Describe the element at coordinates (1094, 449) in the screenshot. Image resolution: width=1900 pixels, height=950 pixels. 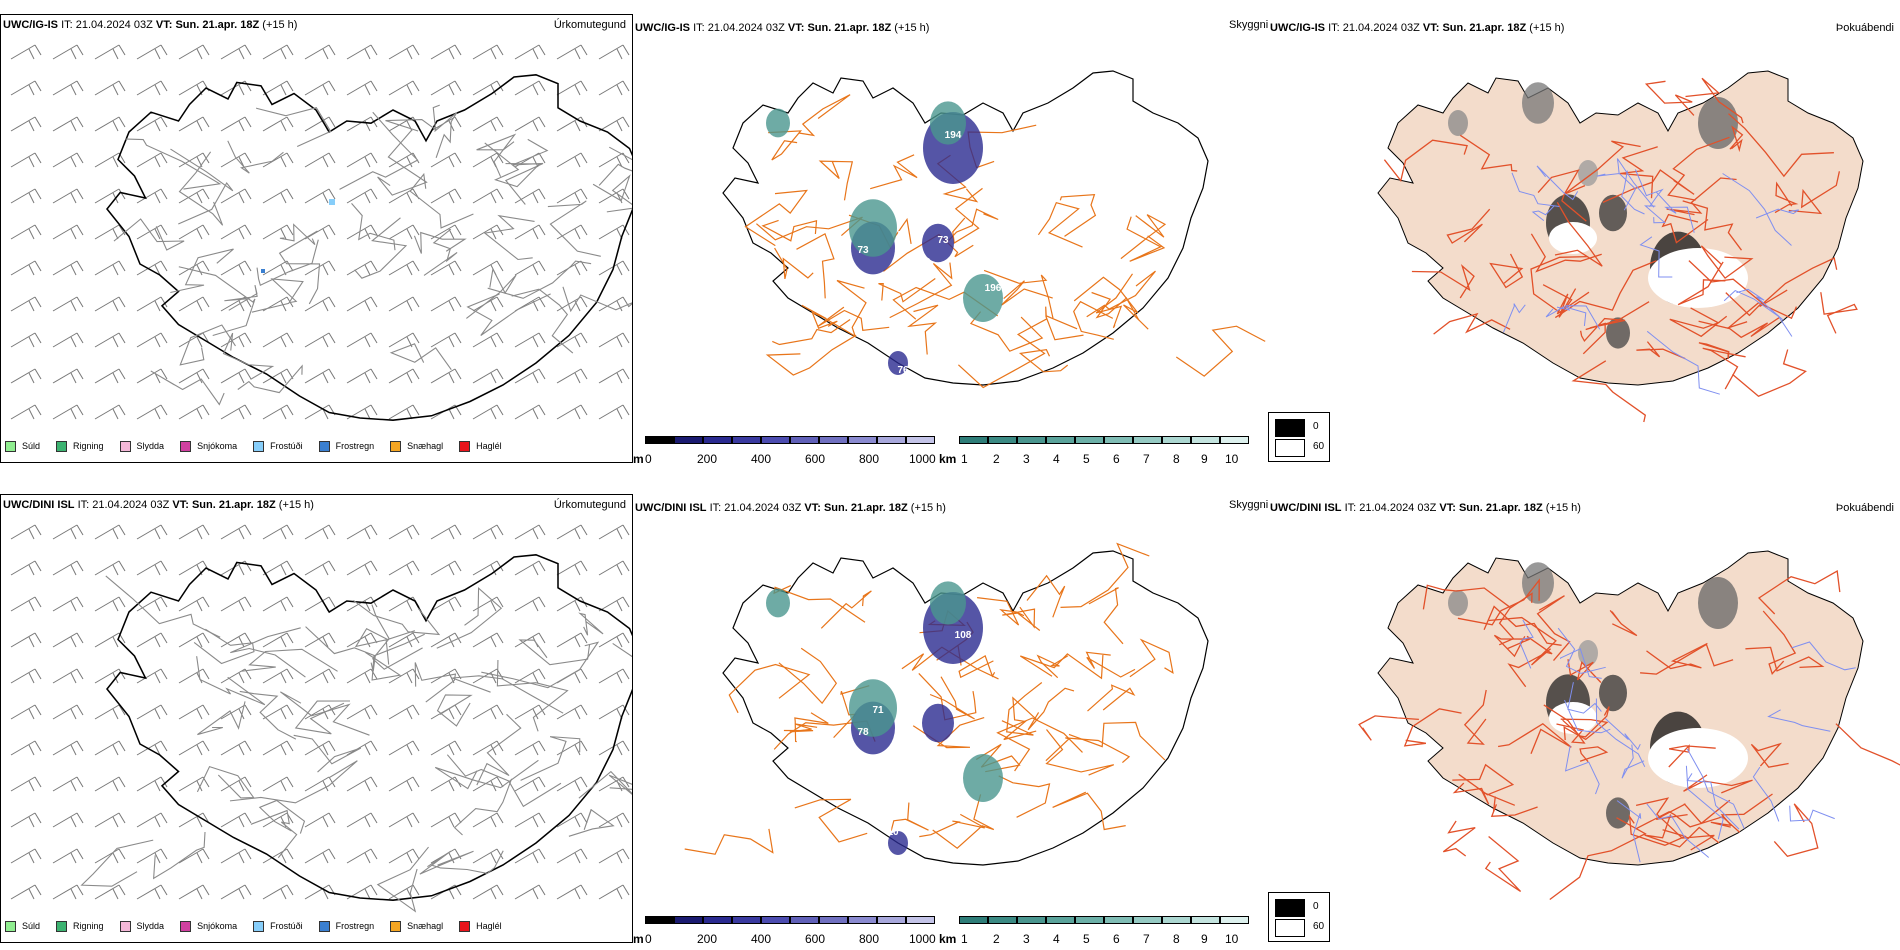
I see `visibility-km-scale: km 1 2 3 4 5 6 7 8 9 10` at that location.